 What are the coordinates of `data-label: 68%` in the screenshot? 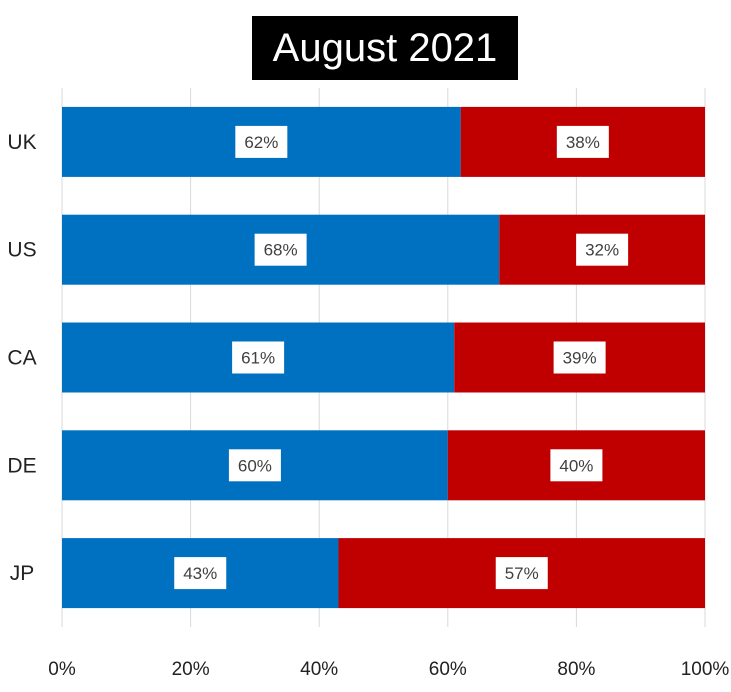 It's located at (281, 250).